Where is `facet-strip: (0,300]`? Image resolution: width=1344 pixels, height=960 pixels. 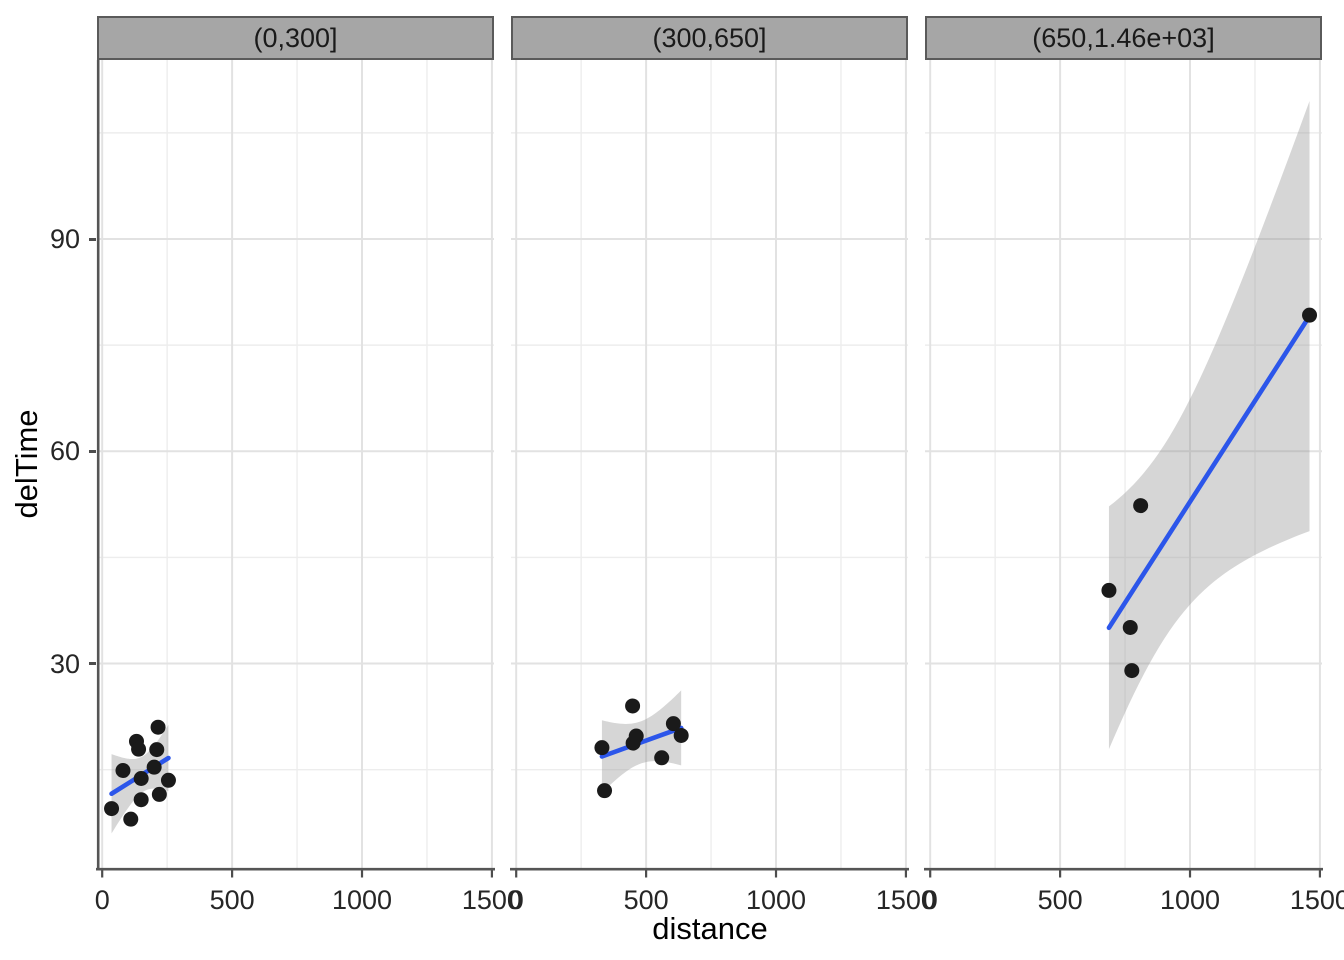 facet-strip: (0,300] is located at coordinates (295, 38).